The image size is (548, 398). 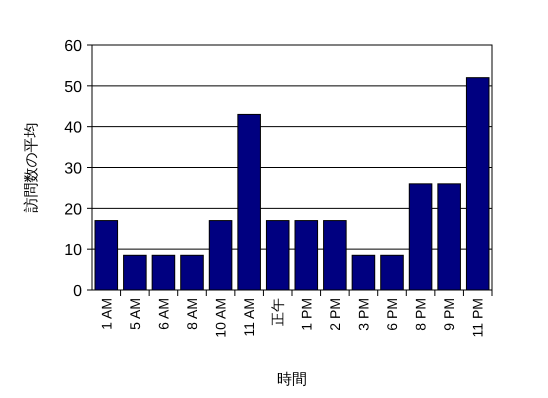 What do you see at coordinates (392, 314) in the screenshot?
I see `x-tick-label: 6 PM` at bounding box center [392, 314].